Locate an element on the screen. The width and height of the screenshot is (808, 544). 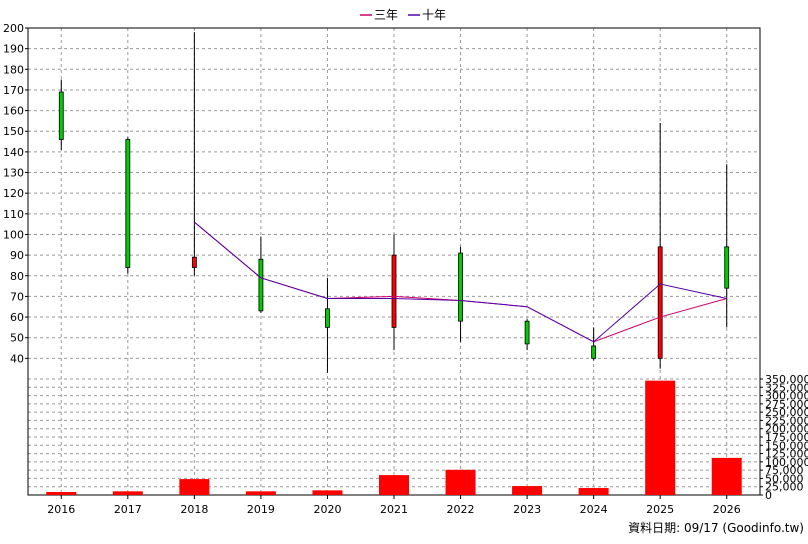
x-tick-label: 2016 is located at coordinates (61, 509).